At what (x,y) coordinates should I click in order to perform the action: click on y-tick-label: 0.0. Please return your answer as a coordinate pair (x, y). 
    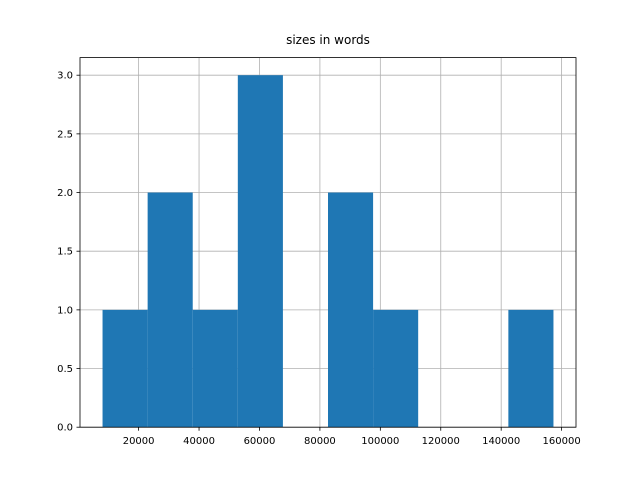
    Looking at the image, I should click on (65, 428).